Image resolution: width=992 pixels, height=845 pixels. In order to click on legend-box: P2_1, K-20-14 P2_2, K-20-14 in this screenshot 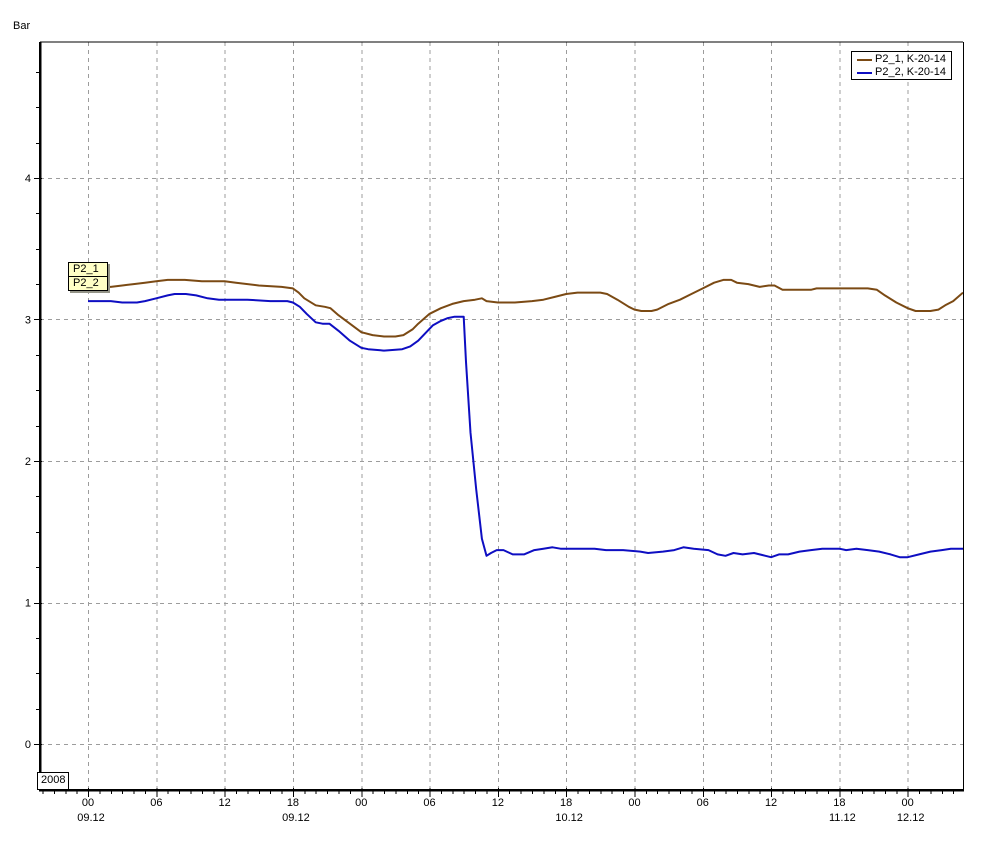, I will do `click(901, 65)`.